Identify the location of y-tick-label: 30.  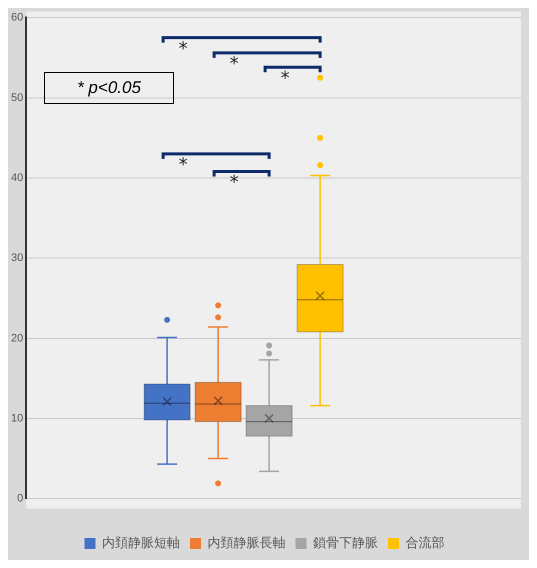
(17, 258).